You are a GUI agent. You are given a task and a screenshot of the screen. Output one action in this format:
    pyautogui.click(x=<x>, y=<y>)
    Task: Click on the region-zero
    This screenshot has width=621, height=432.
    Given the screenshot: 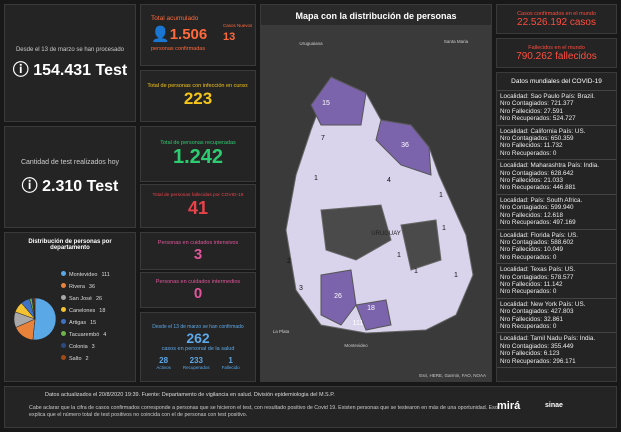 What is the action you would take?
    pyautogui.click(x=356, y=232)
    